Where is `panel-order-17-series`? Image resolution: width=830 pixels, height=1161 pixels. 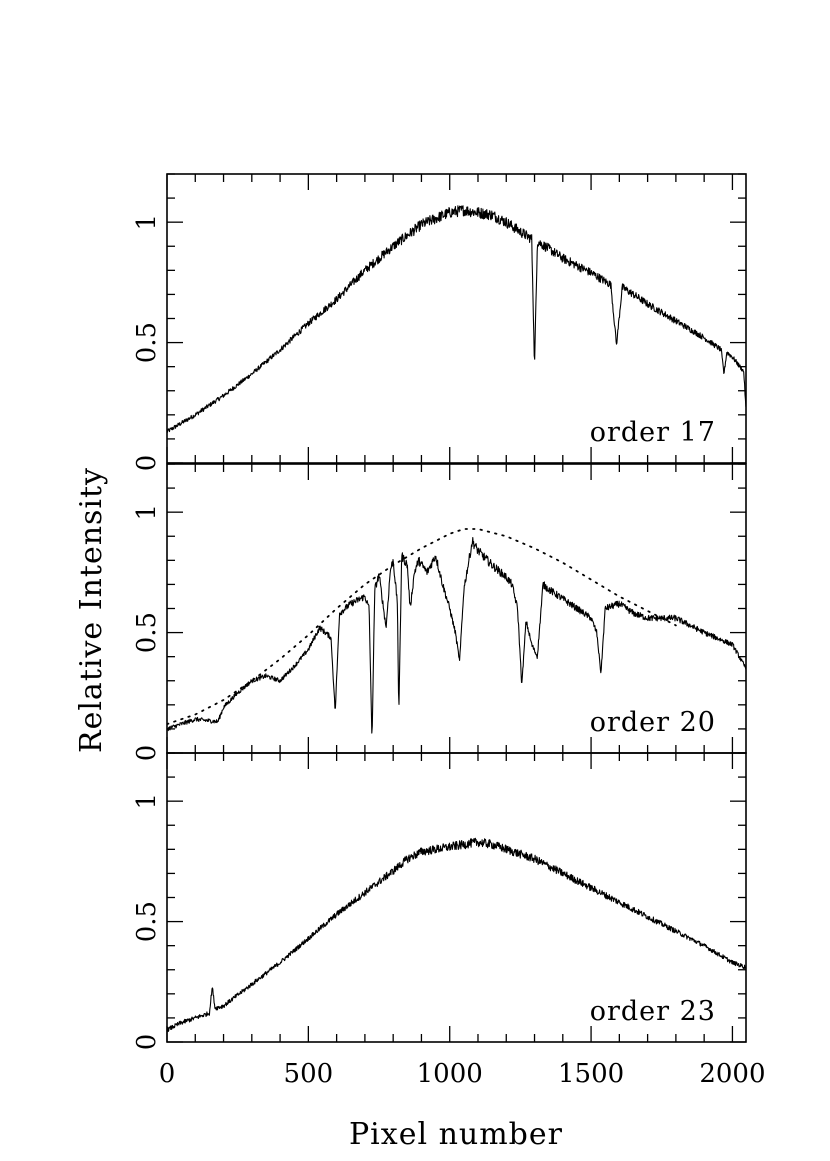 panel-order-17-series is located at coordinates (456, 319).